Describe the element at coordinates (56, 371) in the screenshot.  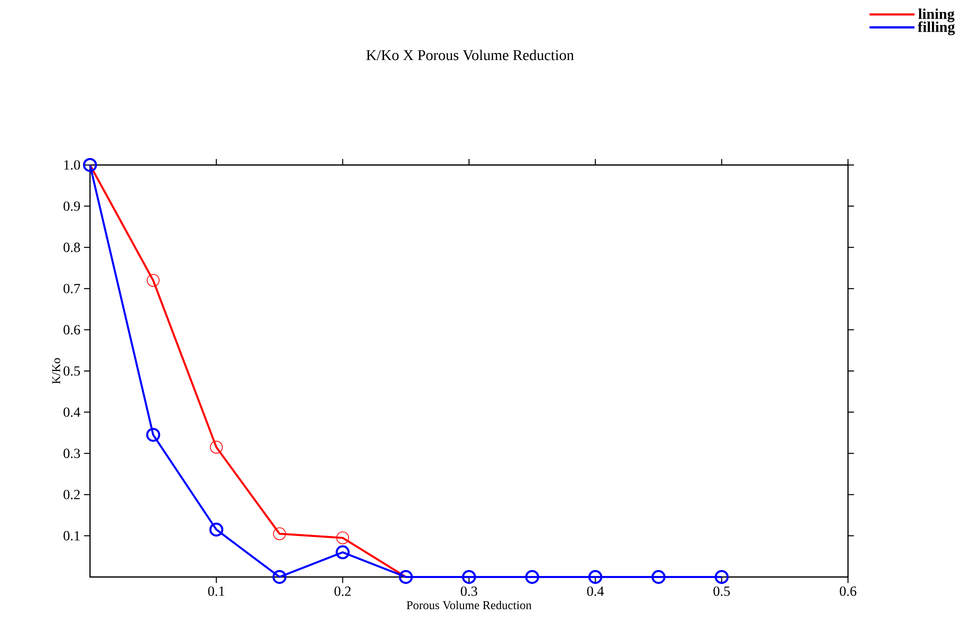
I see `y-axis-title: K/Ko` at that location.